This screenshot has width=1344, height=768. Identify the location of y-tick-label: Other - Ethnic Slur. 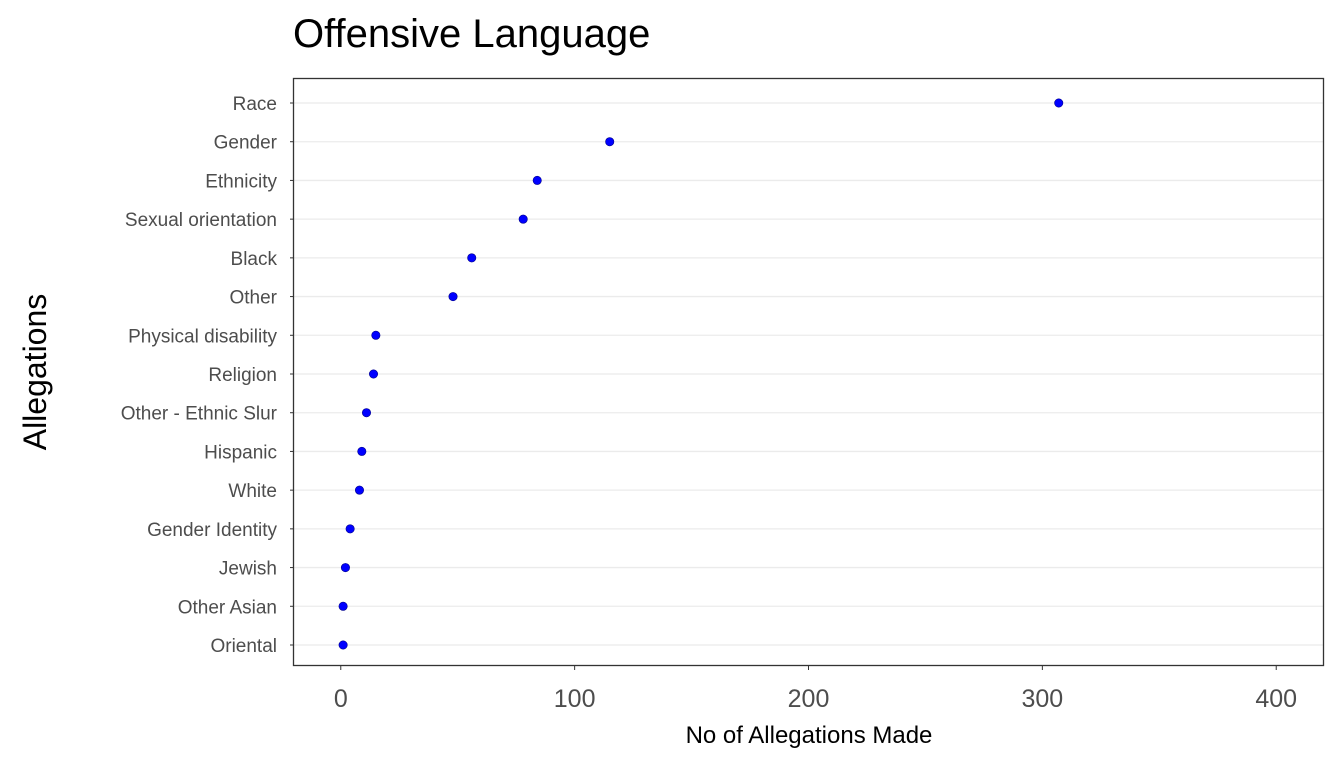
(199, 414).